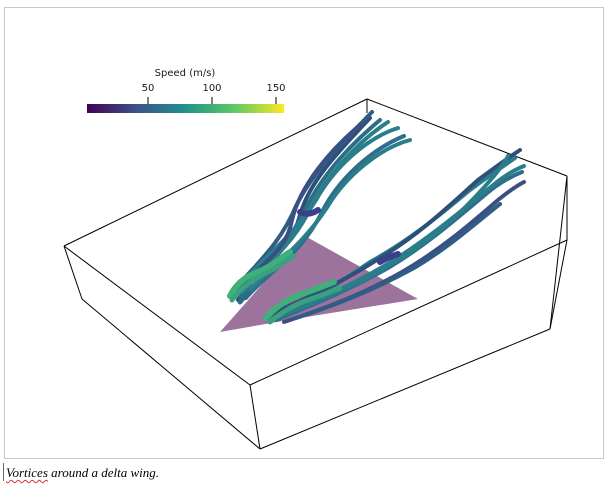 This screenshot has width=612, height=491. What do you see at coordinates (103, 472) in the screenshot?
I see `caption-text: around a delta wing.` at bounding box center [103, 472].